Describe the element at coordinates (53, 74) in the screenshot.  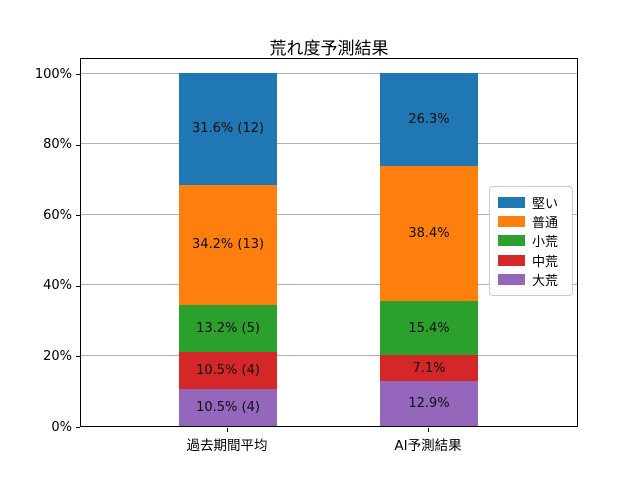
I see `y-tick-label: 100%` at that location.